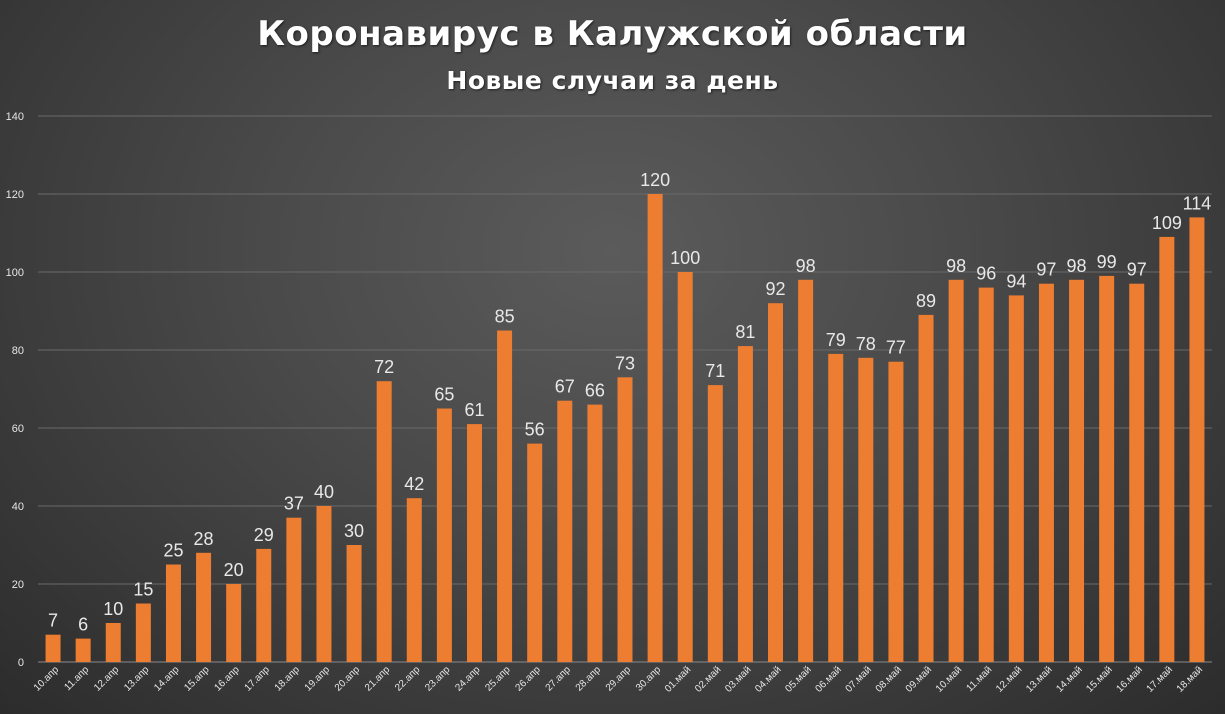 The image size is (1225, 714). I want to click on x-tick-label: 26.апр, so click(529, 679).